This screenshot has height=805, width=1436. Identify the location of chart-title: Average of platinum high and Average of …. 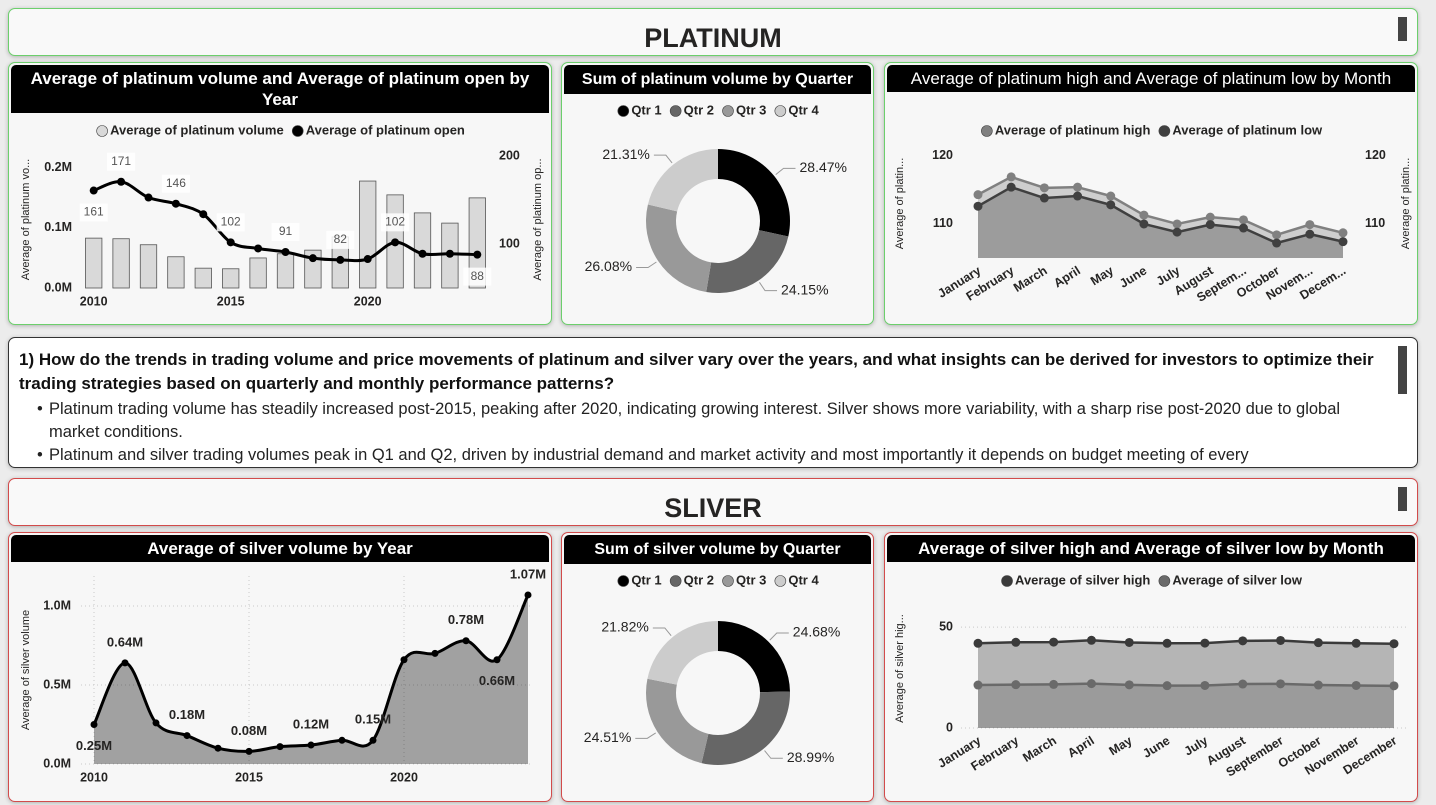
(1151, 78).